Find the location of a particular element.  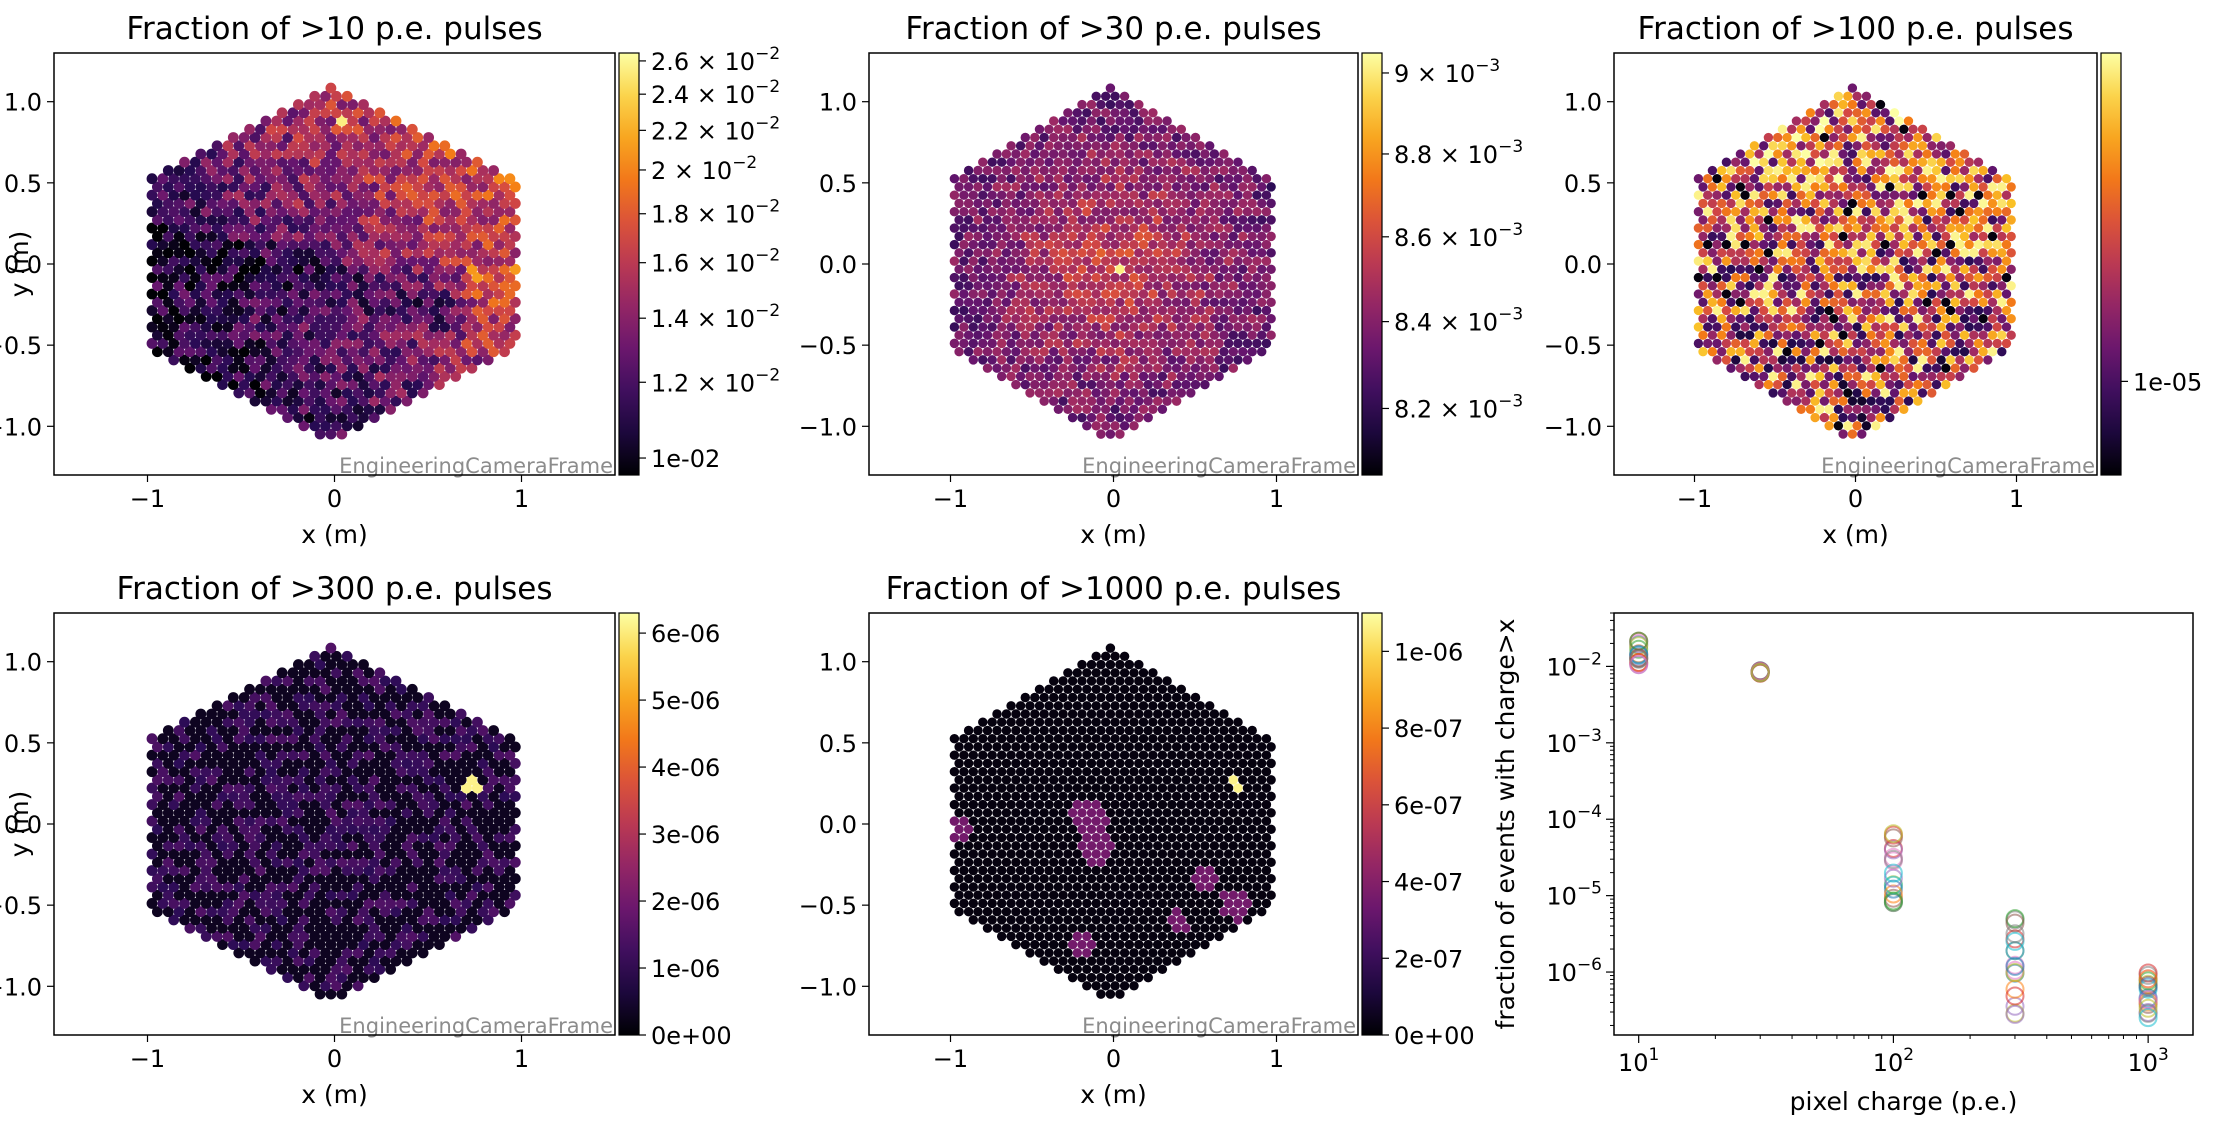

tick-exponent: −2 is located at coordinates (767, 311).